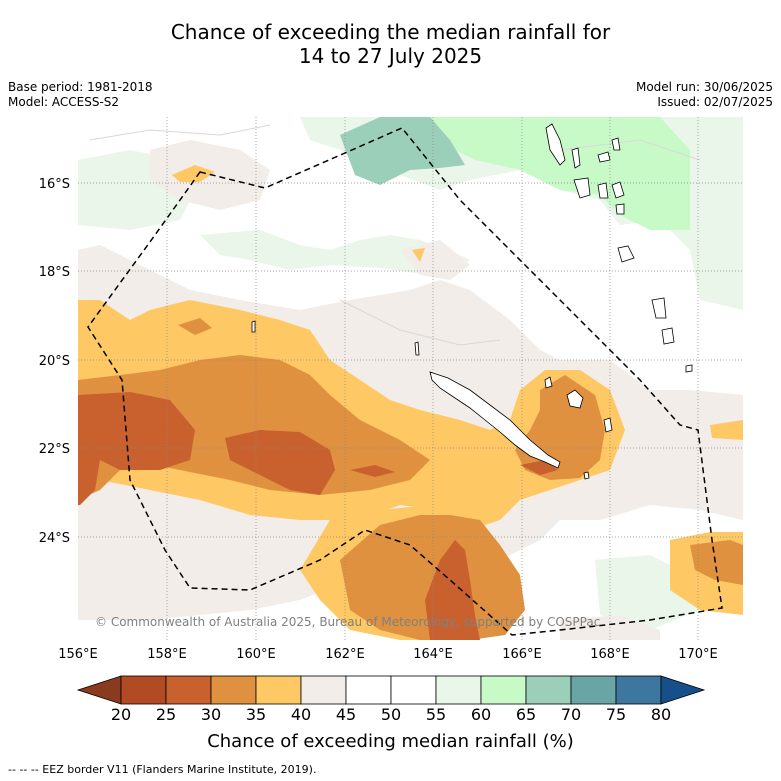  I want to click on lat-label-16s: 16°S, so click(54, 184).